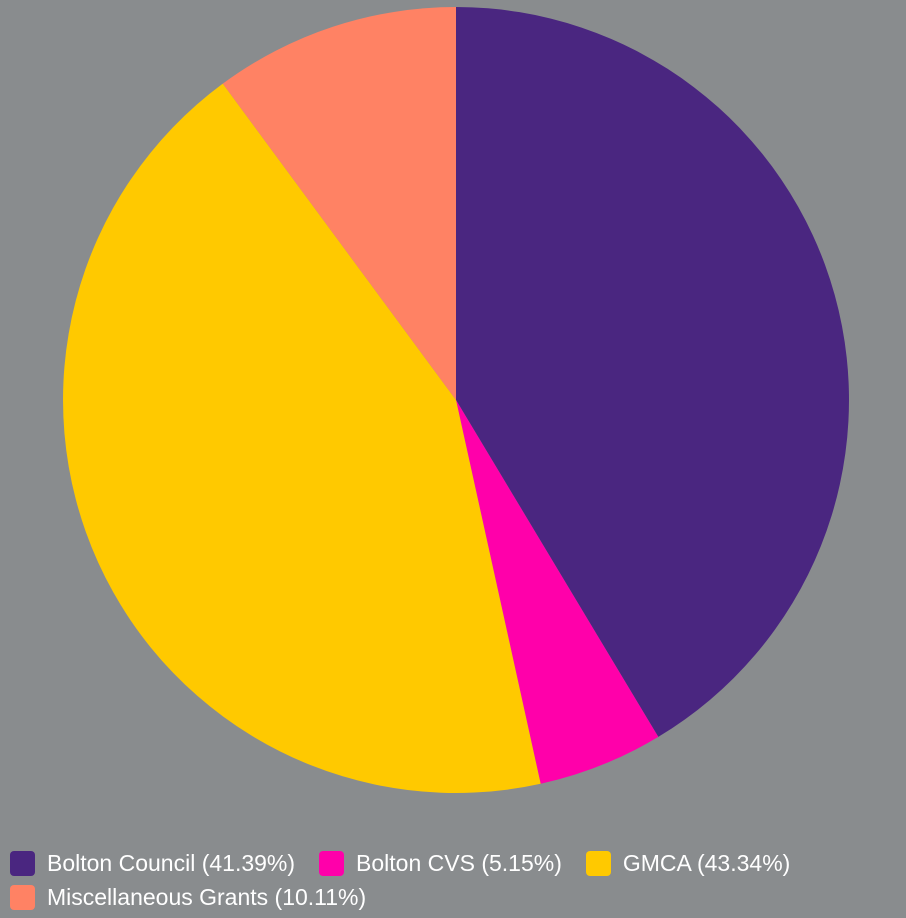  I want to click on legend-item-bolton-cvs: Bolton CVS (5.15%), so click(440, 863).